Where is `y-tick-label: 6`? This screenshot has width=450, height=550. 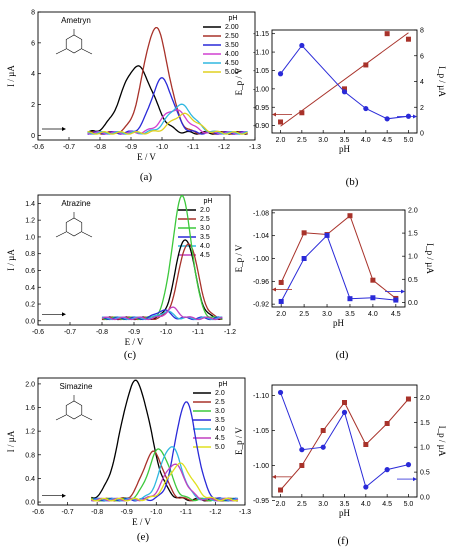
y-tick-label: 6 is located at coordinates (33, 43).